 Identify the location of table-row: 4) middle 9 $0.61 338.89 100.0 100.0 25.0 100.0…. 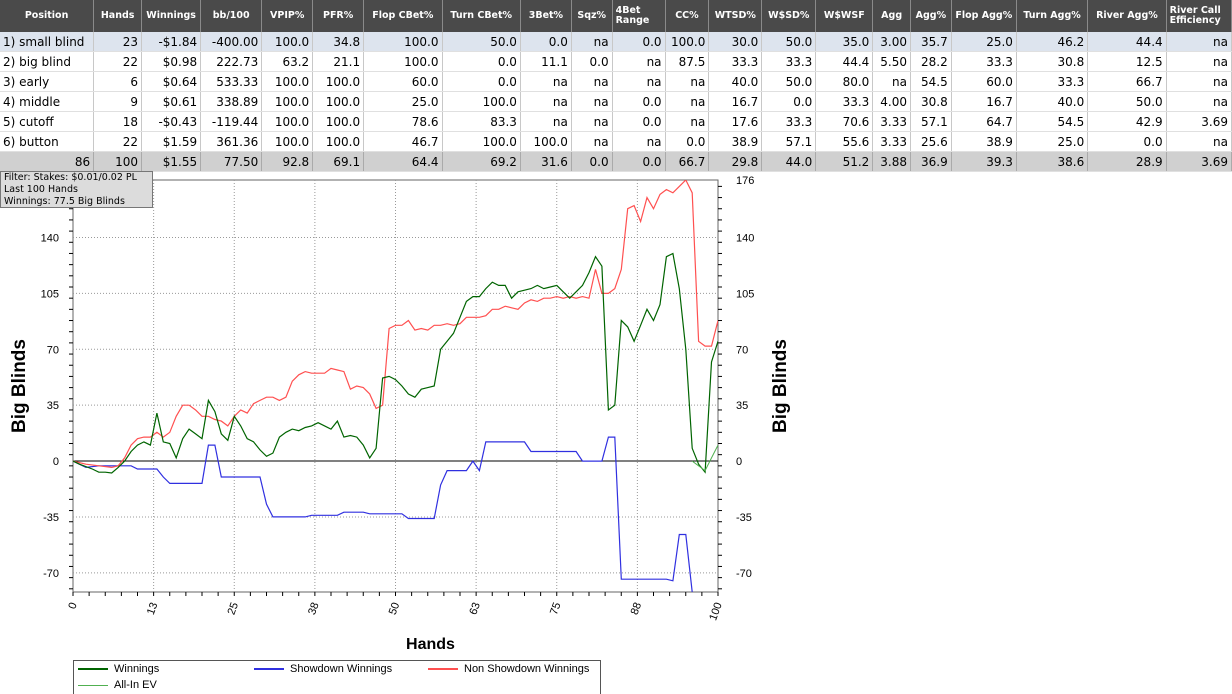
(616, 101).